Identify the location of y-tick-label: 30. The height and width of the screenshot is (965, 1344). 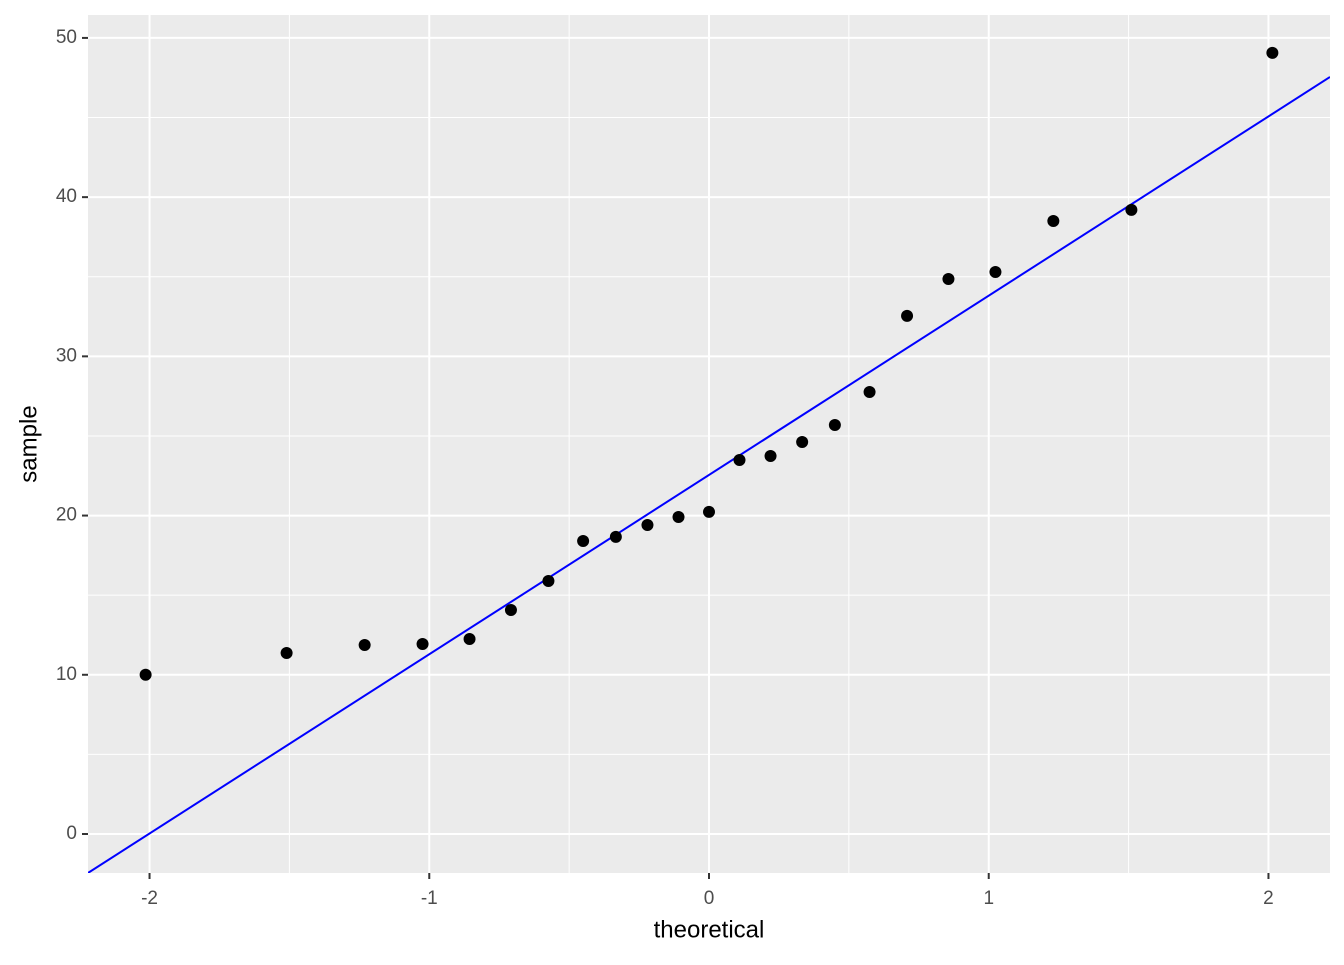
(66, 355).